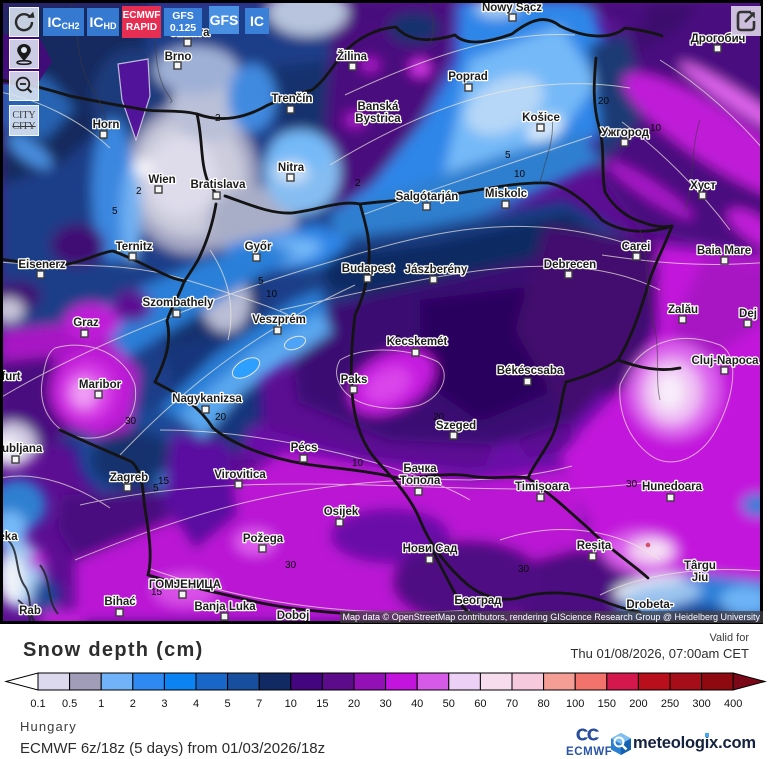  What do you see at coordinates (258, 247) in the screenshot?
I see `svg-text: Győr` at bounding box center [258, 247].